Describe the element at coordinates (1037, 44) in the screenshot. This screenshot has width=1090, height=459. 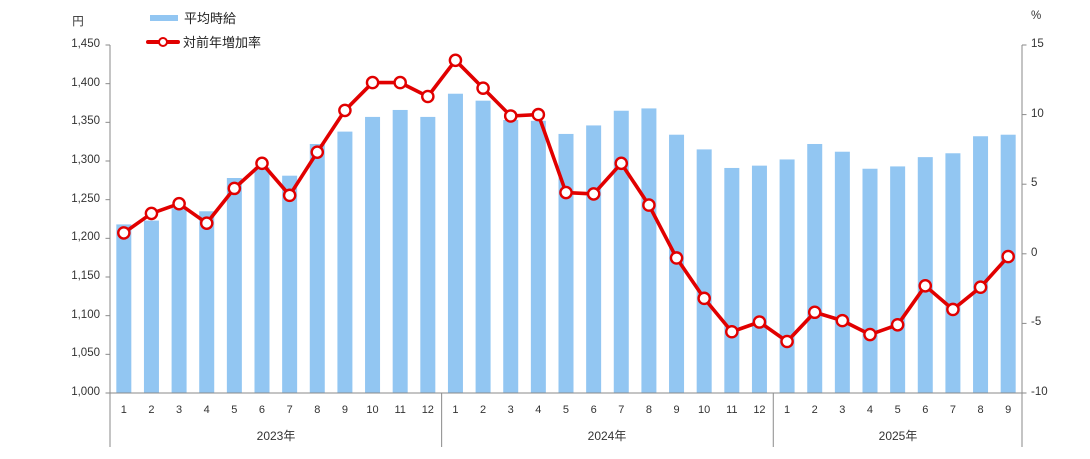
I see `right-axis-tick-label: 15` at that location.